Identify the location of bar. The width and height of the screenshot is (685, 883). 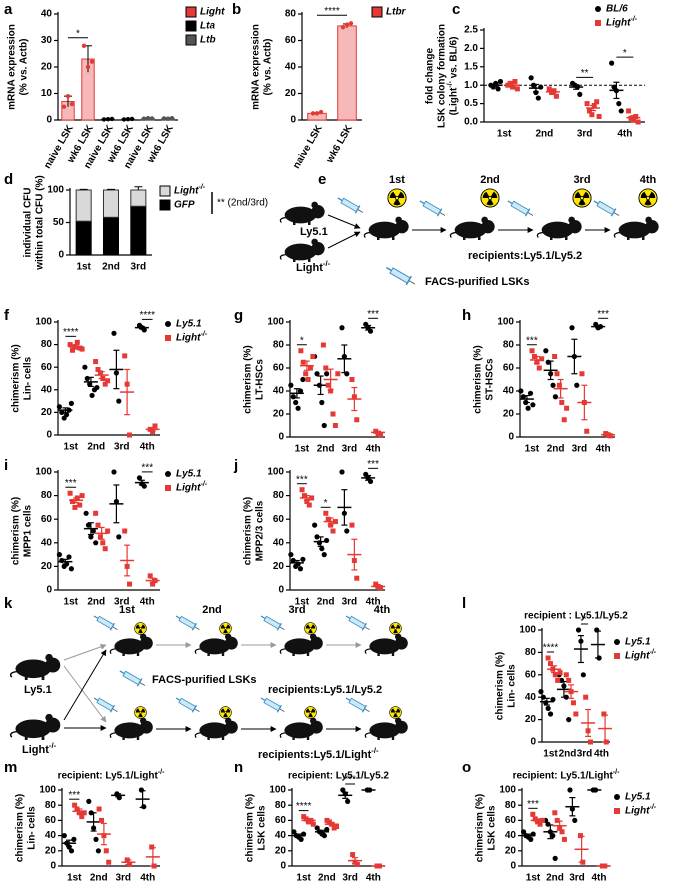
(83, 205).